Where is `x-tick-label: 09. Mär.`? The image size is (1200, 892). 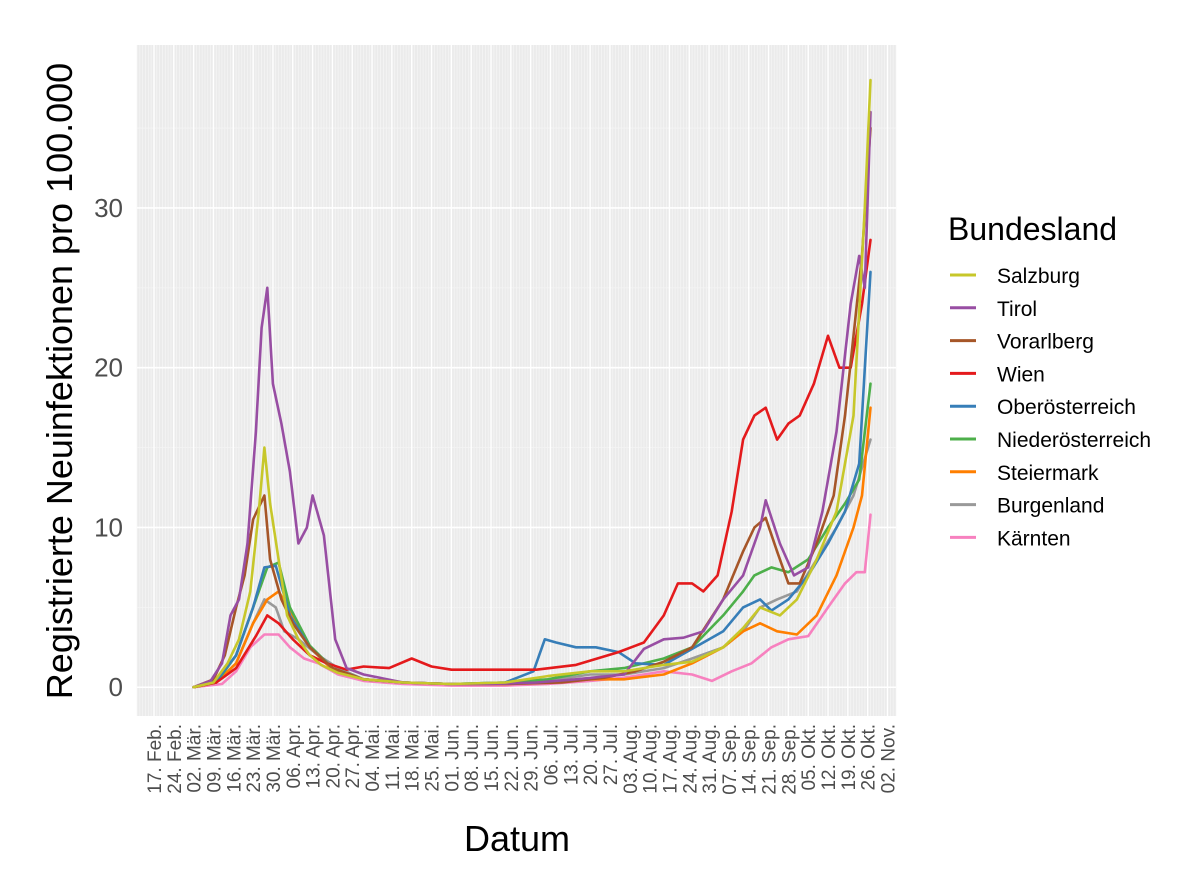
x-tick-label: 09. Mär. is located at coordinates (214, 758).